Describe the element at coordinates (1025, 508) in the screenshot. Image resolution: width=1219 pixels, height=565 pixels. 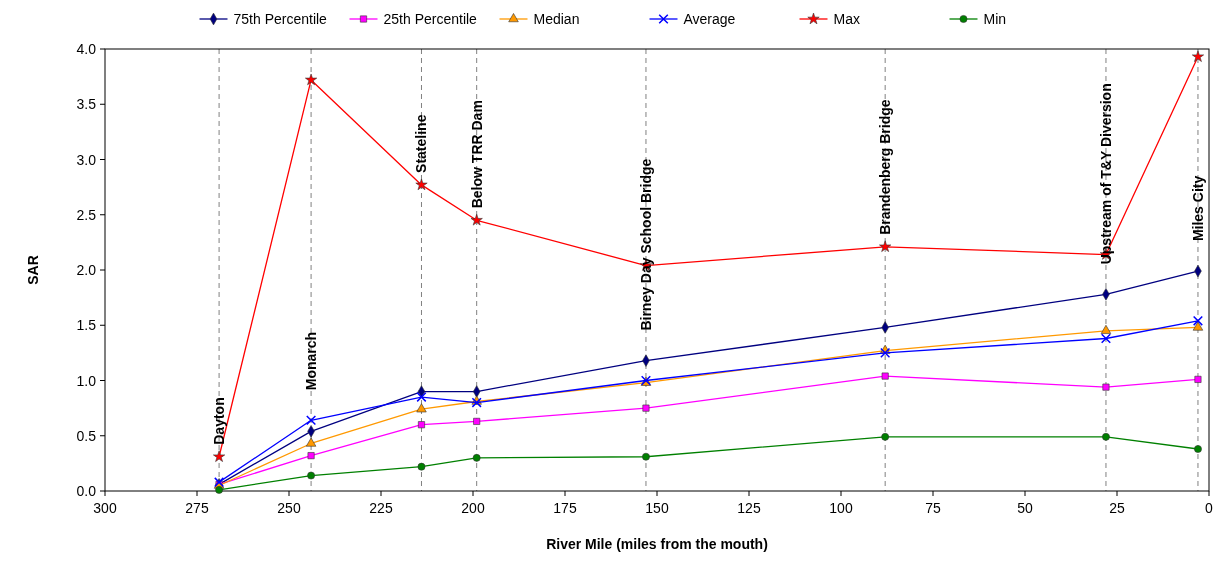
I see `x-tick-label: 50` at that location.